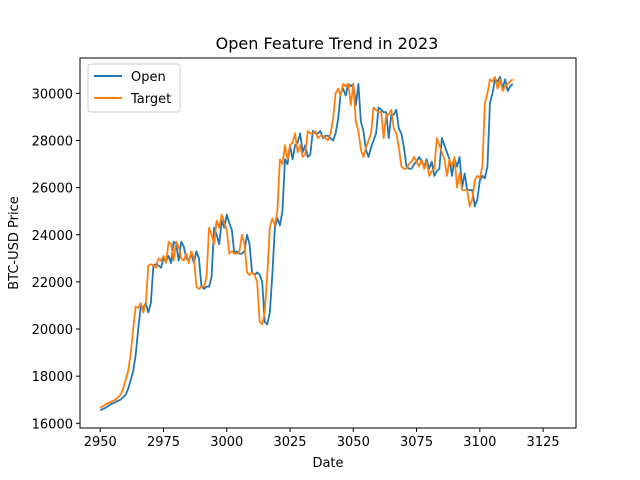  What do you see at coordinates (416, 442) in the screenshot?
I see `x-tick-label: 3075` at bounding box center [416, 442].